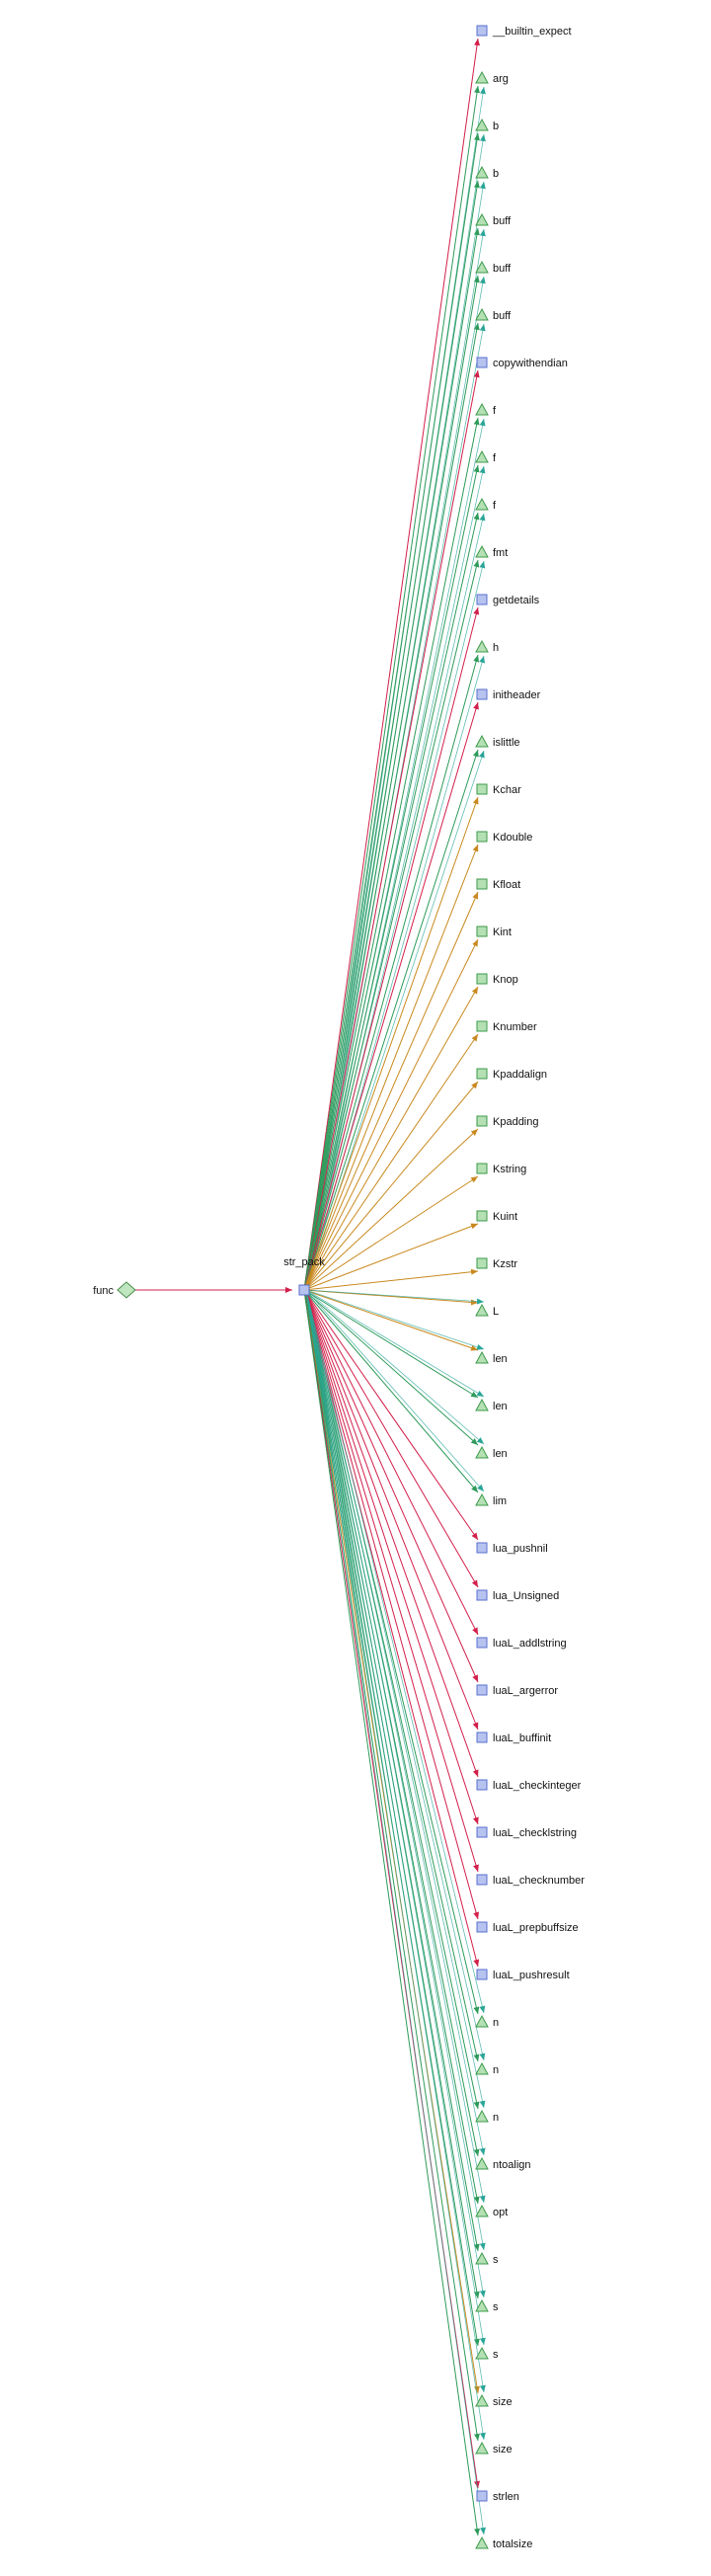 The height and width of the screenshot is (2576, 711). I want to click on source-node-func: func, so click(115, 1290).